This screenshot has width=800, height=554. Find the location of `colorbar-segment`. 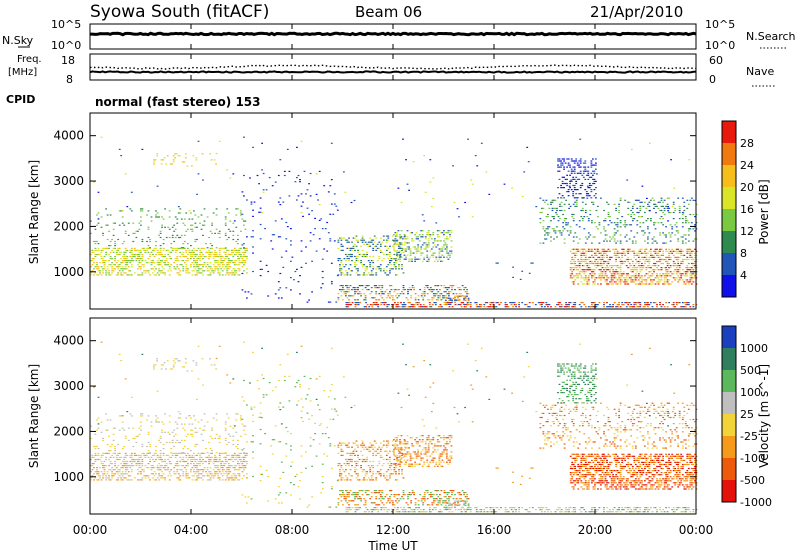

colorbar-segment is located at coordinates (729, 242).